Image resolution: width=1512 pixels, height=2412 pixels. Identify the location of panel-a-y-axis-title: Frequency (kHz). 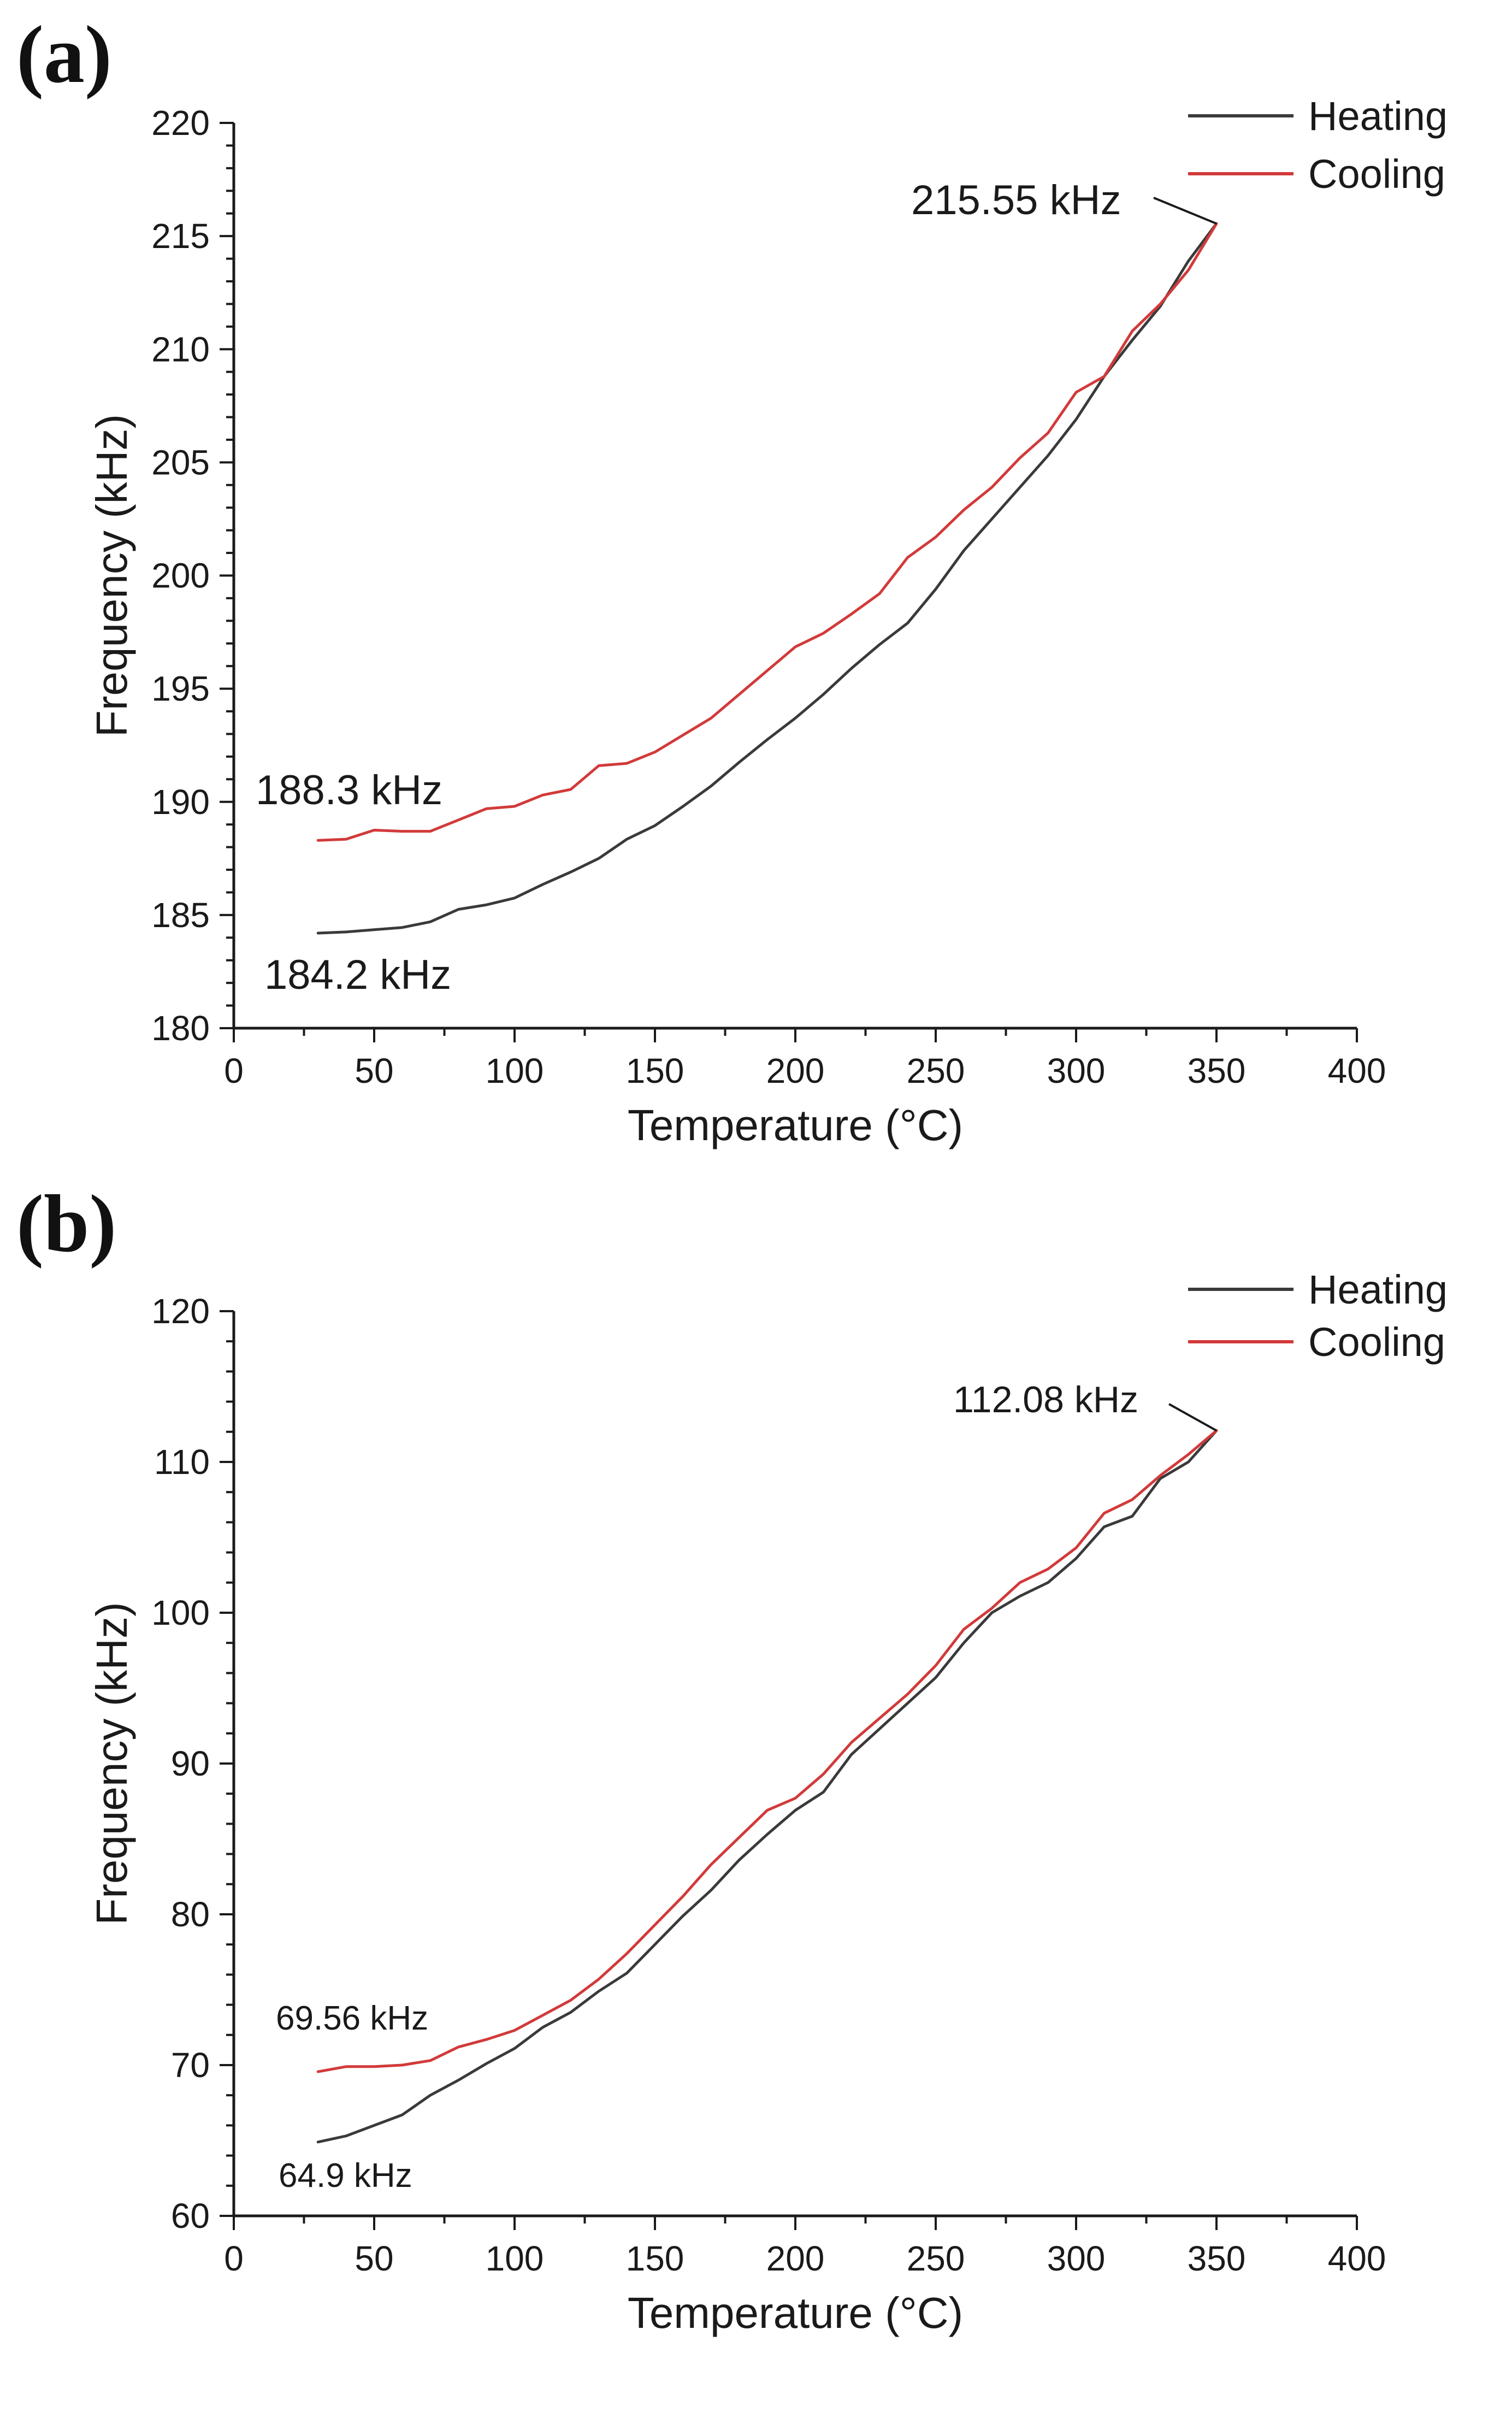
(111, 575).